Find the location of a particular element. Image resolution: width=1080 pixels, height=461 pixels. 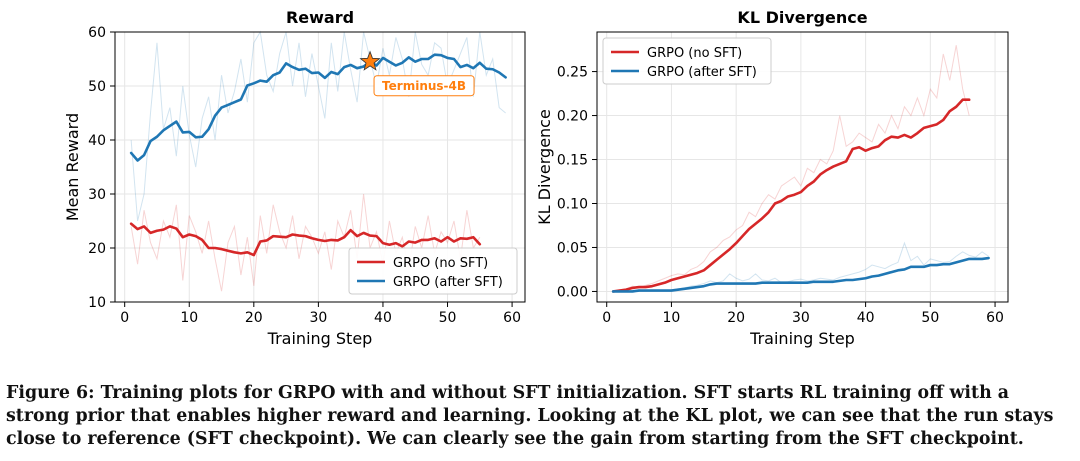

chart-title: Reward is located at coordinates (320, 17).